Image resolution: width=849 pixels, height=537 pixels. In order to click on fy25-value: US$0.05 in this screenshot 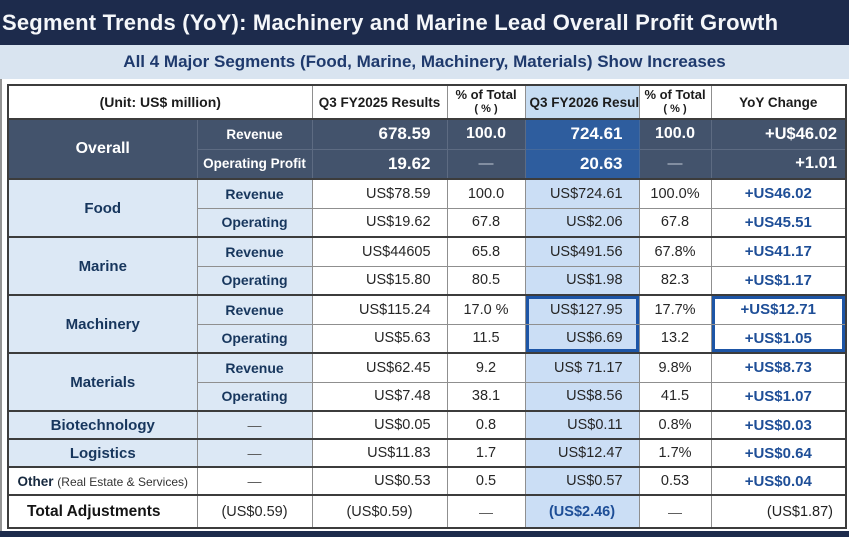, I will do `click(379, 425)`.